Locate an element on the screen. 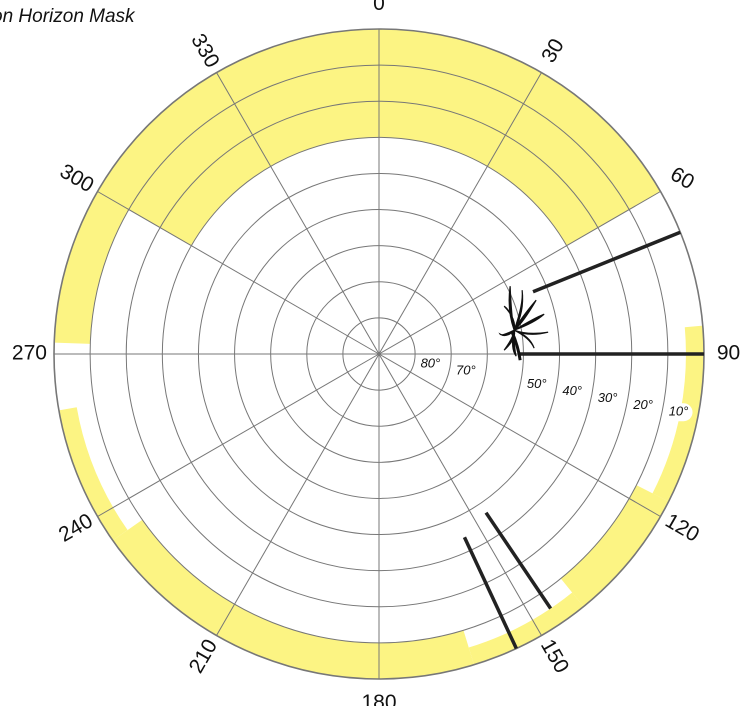 This screenshot has width=754, height=706. azimuth-label-240: 240 is located at coordinates (76, 527).